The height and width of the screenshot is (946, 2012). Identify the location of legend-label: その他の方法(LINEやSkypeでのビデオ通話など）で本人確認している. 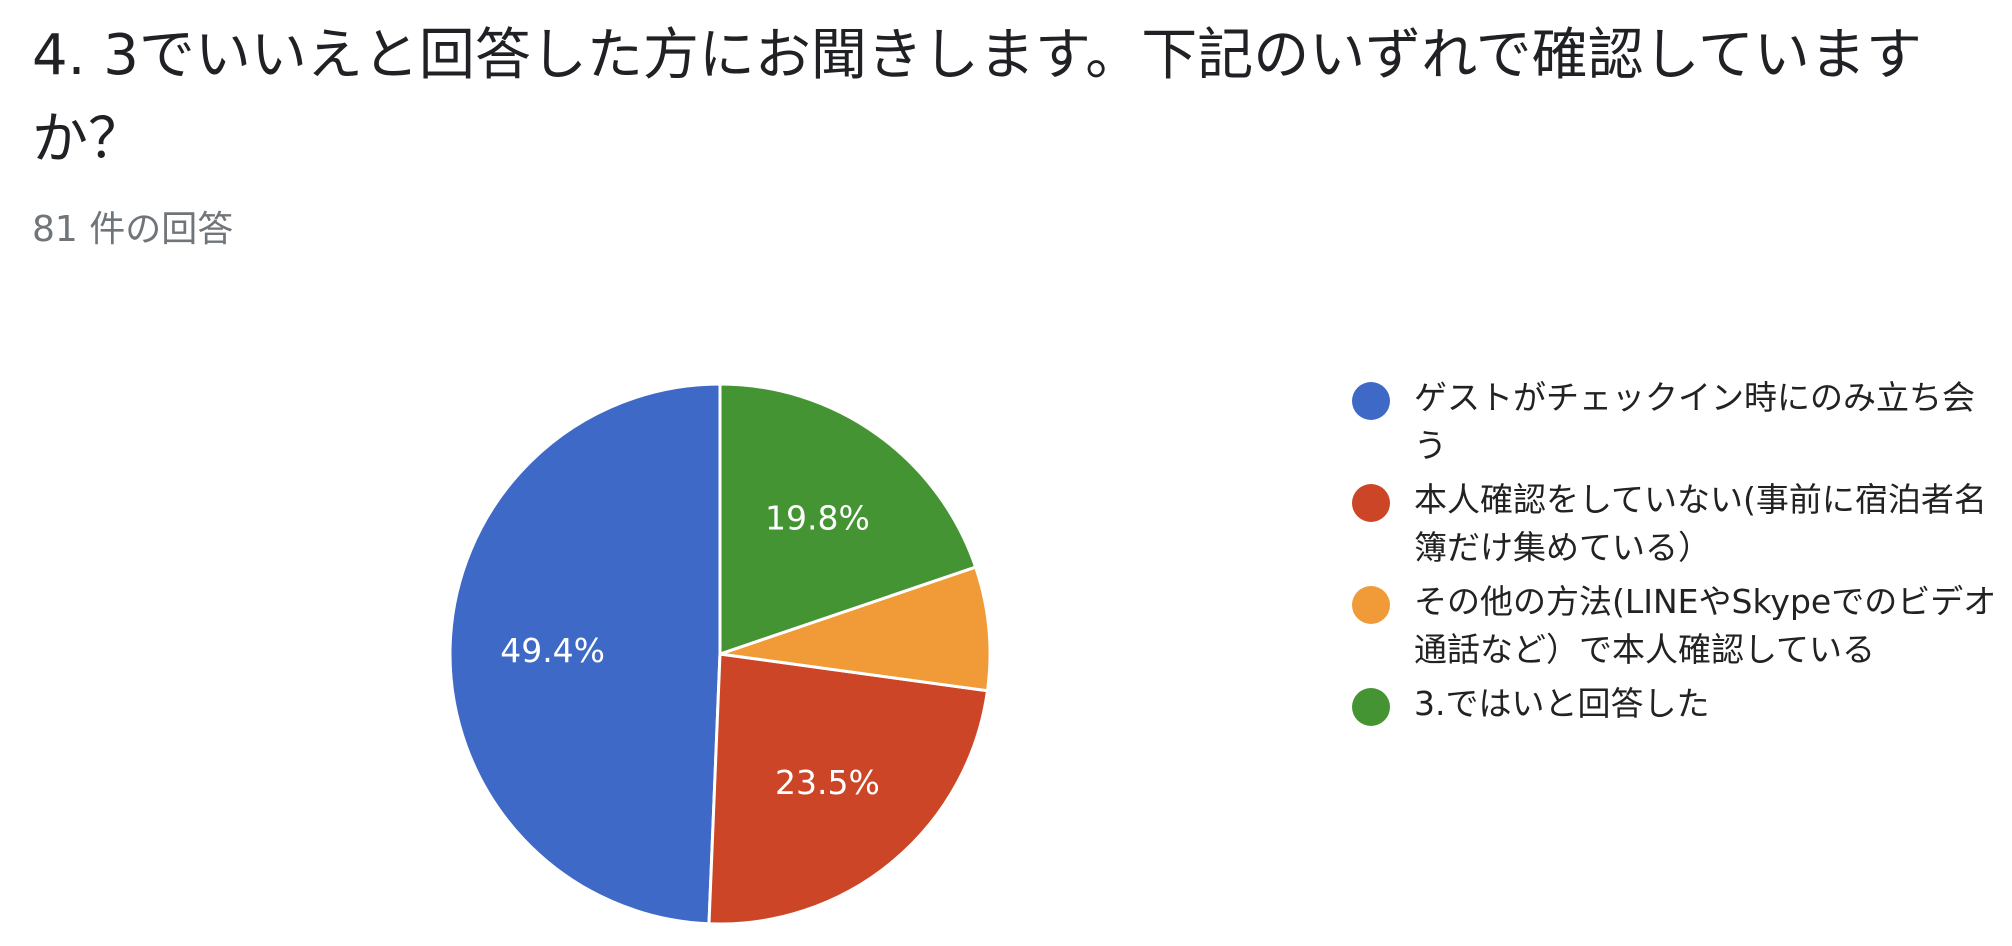
(1705, 625).